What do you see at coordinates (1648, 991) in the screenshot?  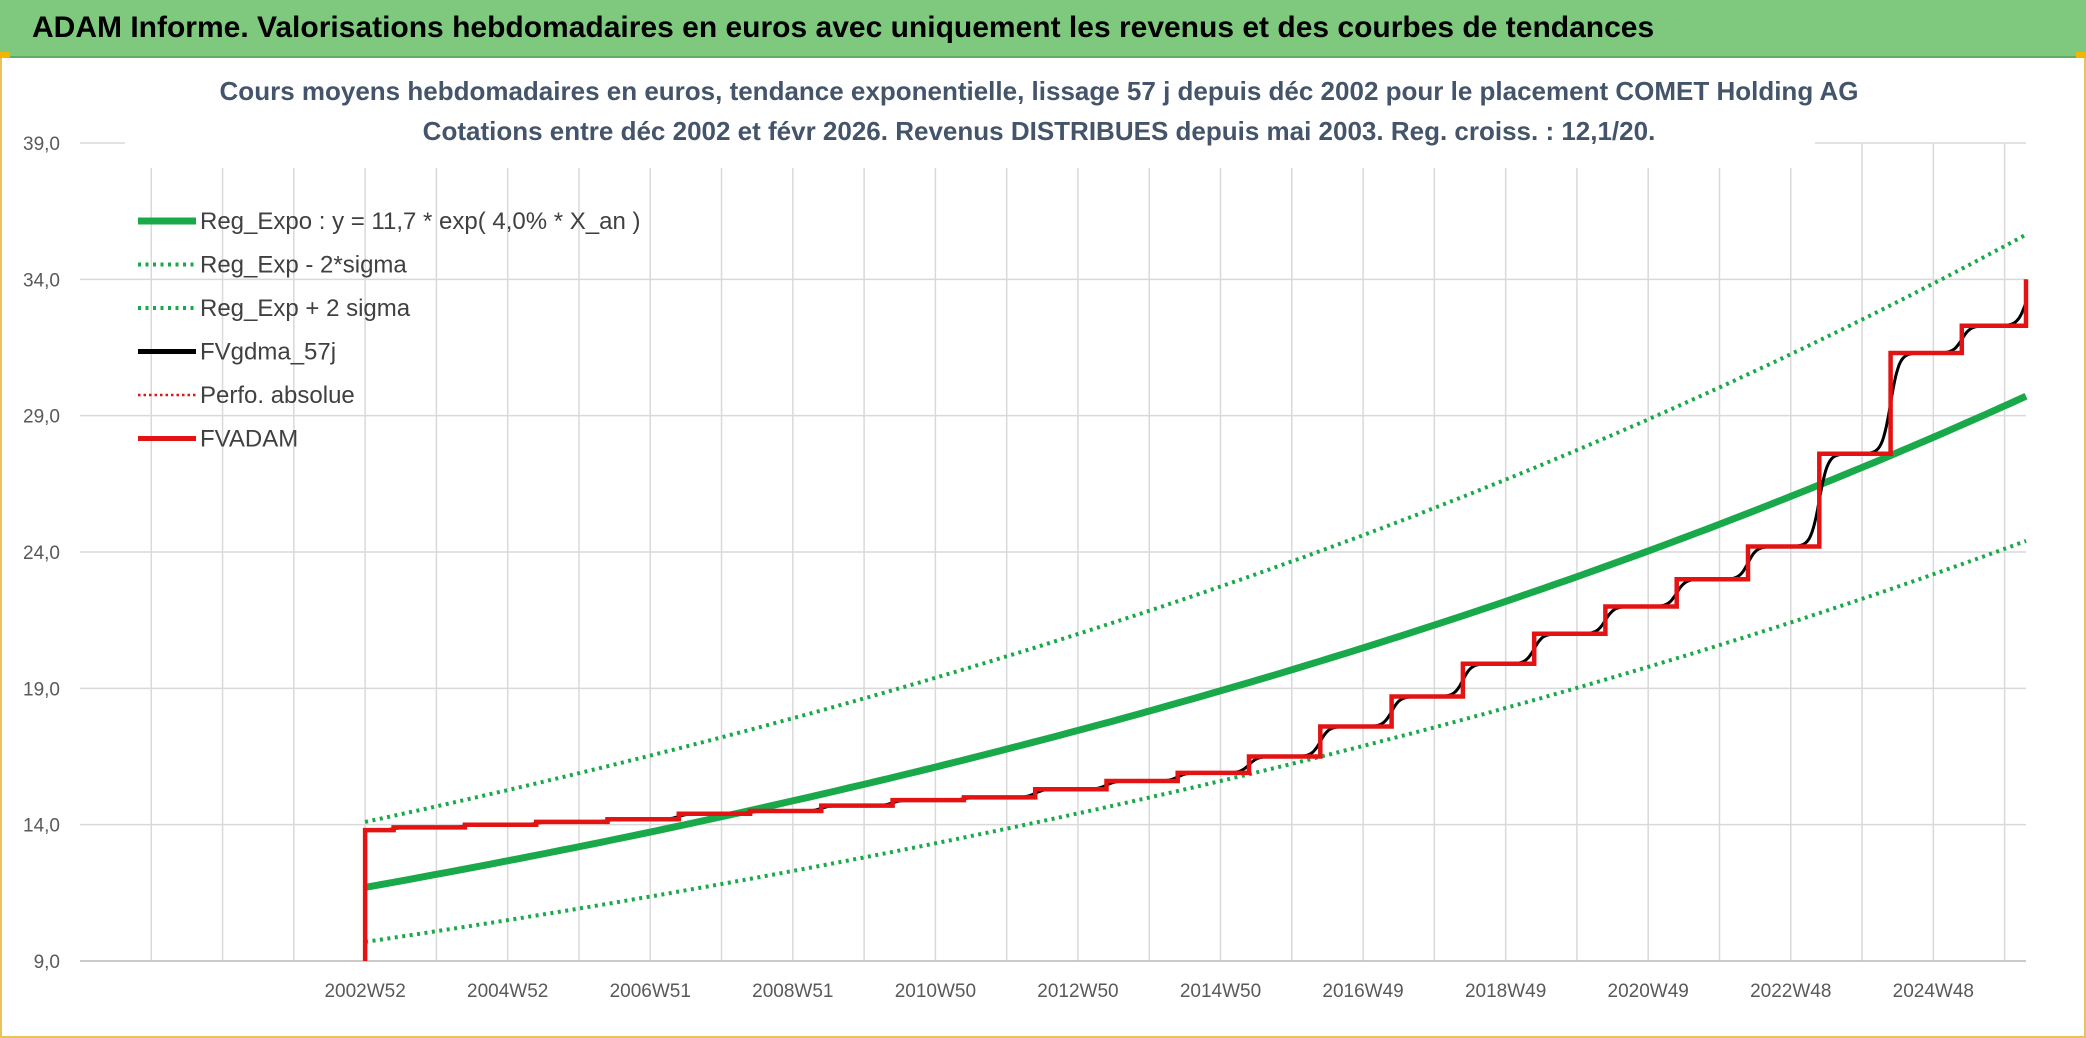 I see `x-tick-label: 2020W49` at bounding box center [1648, 991].